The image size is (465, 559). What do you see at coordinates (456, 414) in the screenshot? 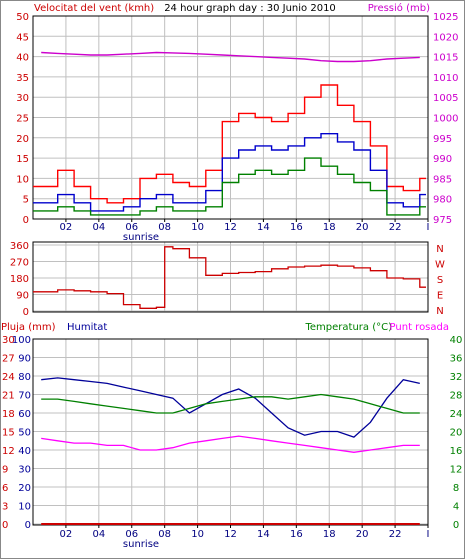
I see `temperature-y-tick-label: 24` at bounding box center [456, 414].